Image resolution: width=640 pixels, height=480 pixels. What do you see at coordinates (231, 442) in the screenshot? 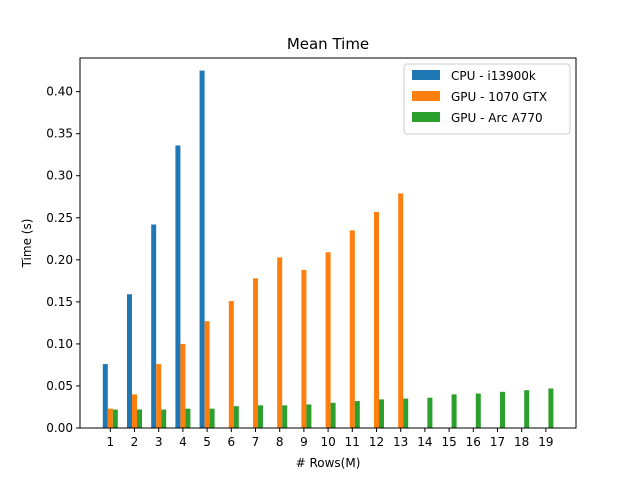
I see `x-tick-label: 6` at bounding box center [231, 442].